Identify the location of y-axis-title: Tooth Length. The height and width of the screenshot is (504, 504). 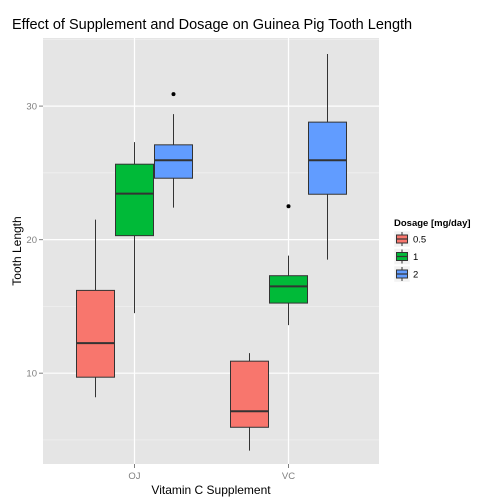
(17, 250).